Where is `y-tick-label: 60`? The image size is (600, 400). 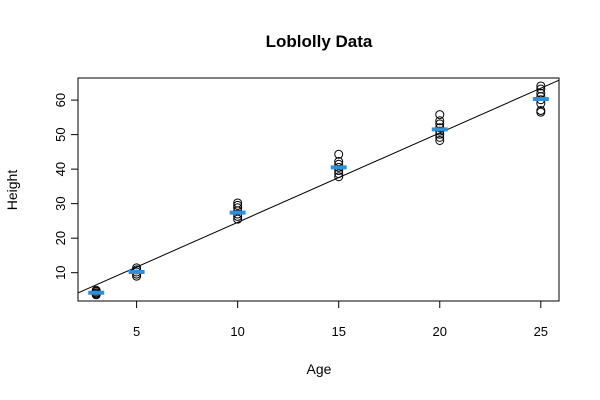 y-tick-label: 60 is located at coordinates (60, 100).